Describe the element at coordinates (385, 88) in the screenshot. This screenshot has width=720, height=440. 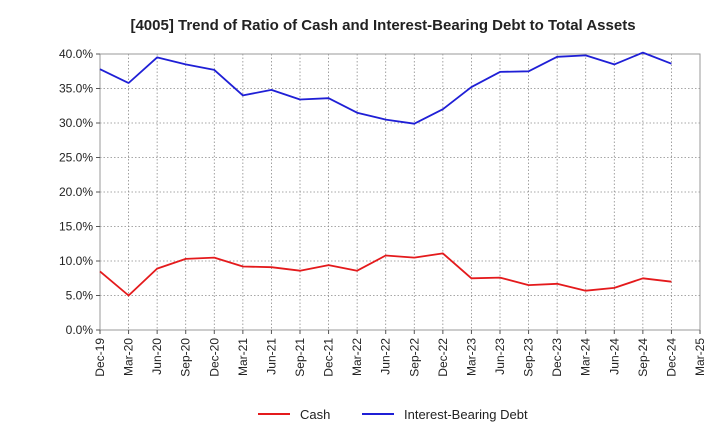
I see `series-line-interest-bearing-debt` at that location.